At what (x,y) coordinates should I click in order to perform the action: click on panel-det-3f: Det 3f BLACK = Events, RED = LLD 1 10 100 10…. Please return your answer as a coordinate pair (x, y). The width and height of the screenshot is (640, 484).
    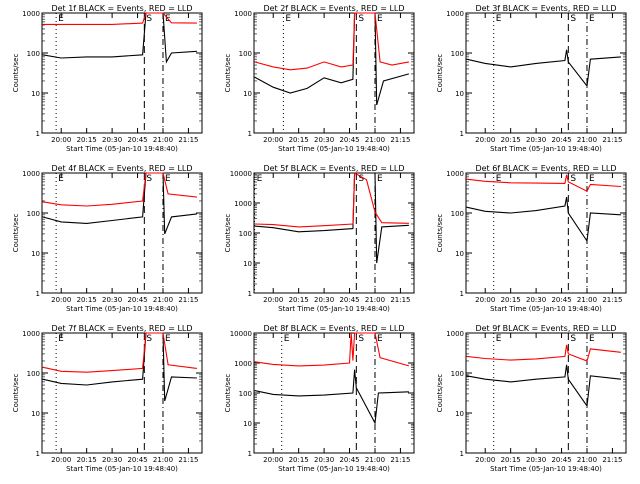
    Looking at the image, I should click on (531, 78).